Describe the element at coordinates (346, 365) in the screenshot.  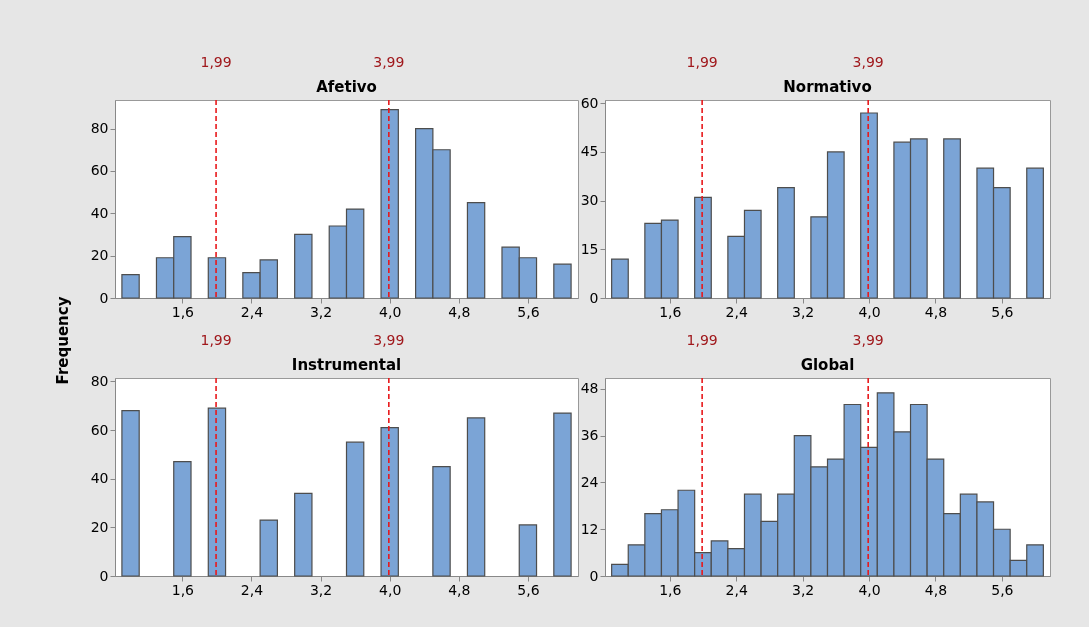
I see `chart-title: Instrumental` at that location.